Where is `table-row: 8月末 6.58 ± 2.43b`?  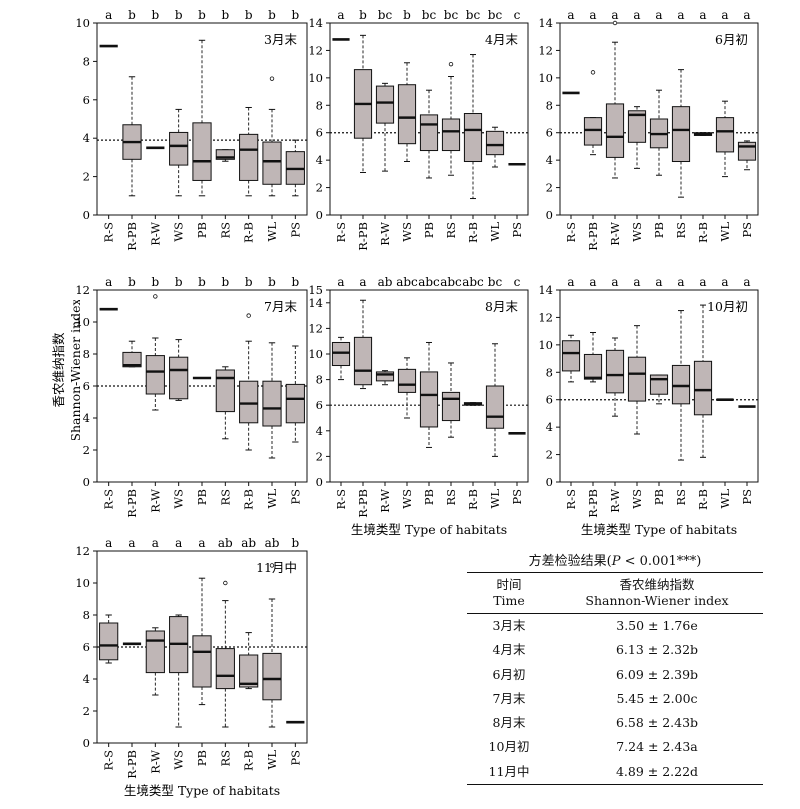 table-row: 8月末 6.58 ± 2.43b is located at coordinates (595, 723).